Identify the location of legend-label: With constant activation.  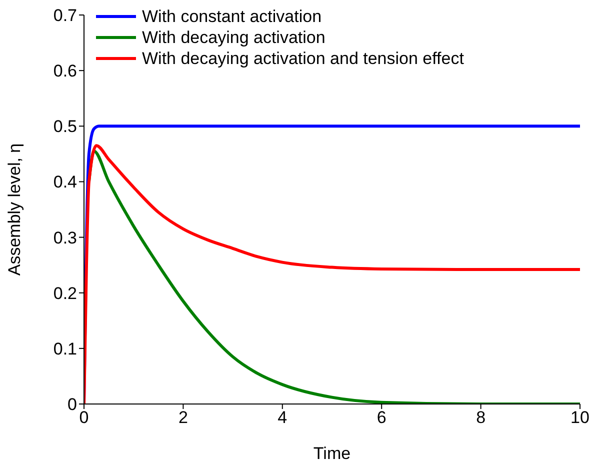
(232, 16).